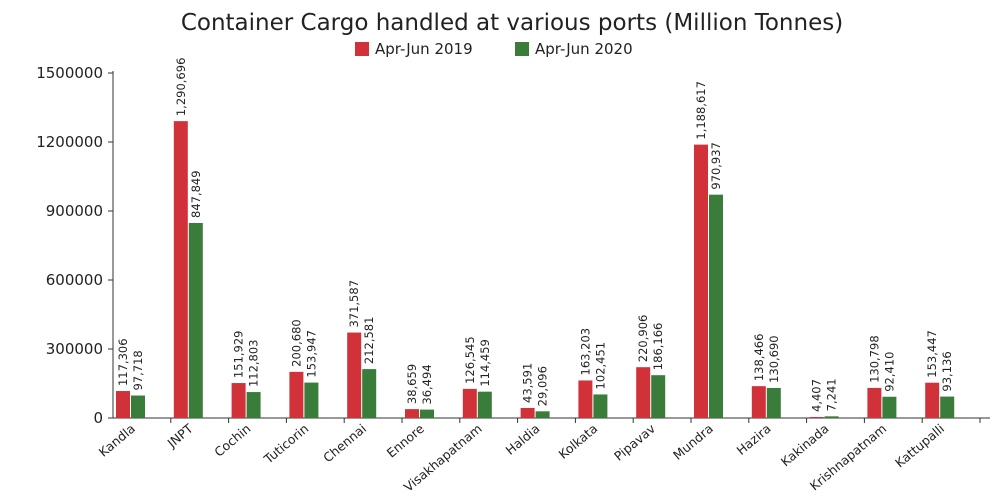 The width and height of the screenshot is (1000, 497). Describe the element at coordinates (528, 383) in the screenshot. I see `data-label: 43,591` at that location.